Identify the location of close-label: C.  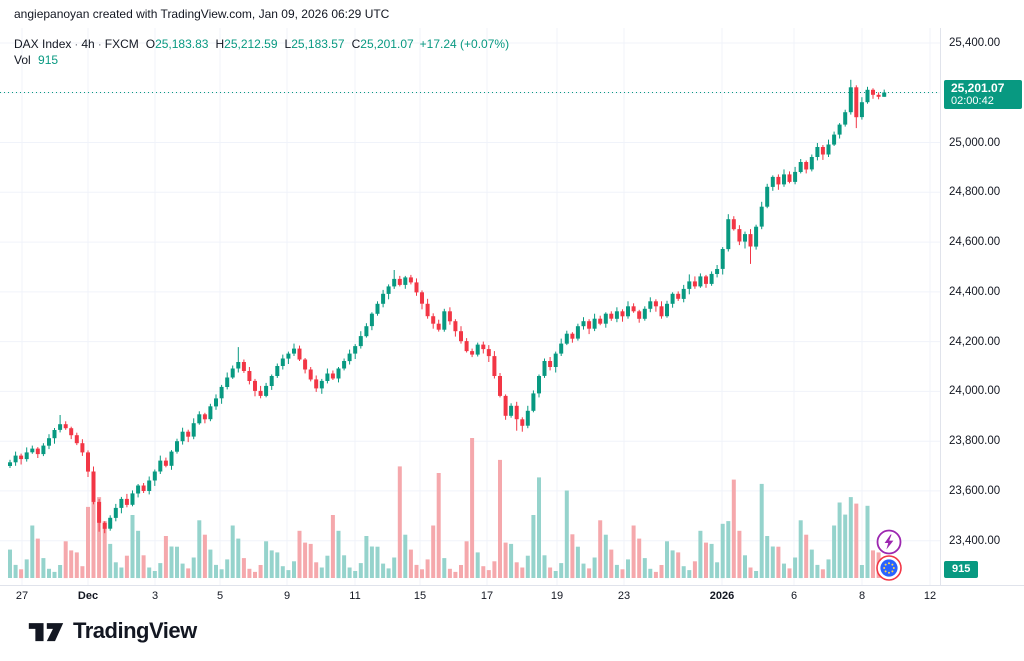
(356, 44).